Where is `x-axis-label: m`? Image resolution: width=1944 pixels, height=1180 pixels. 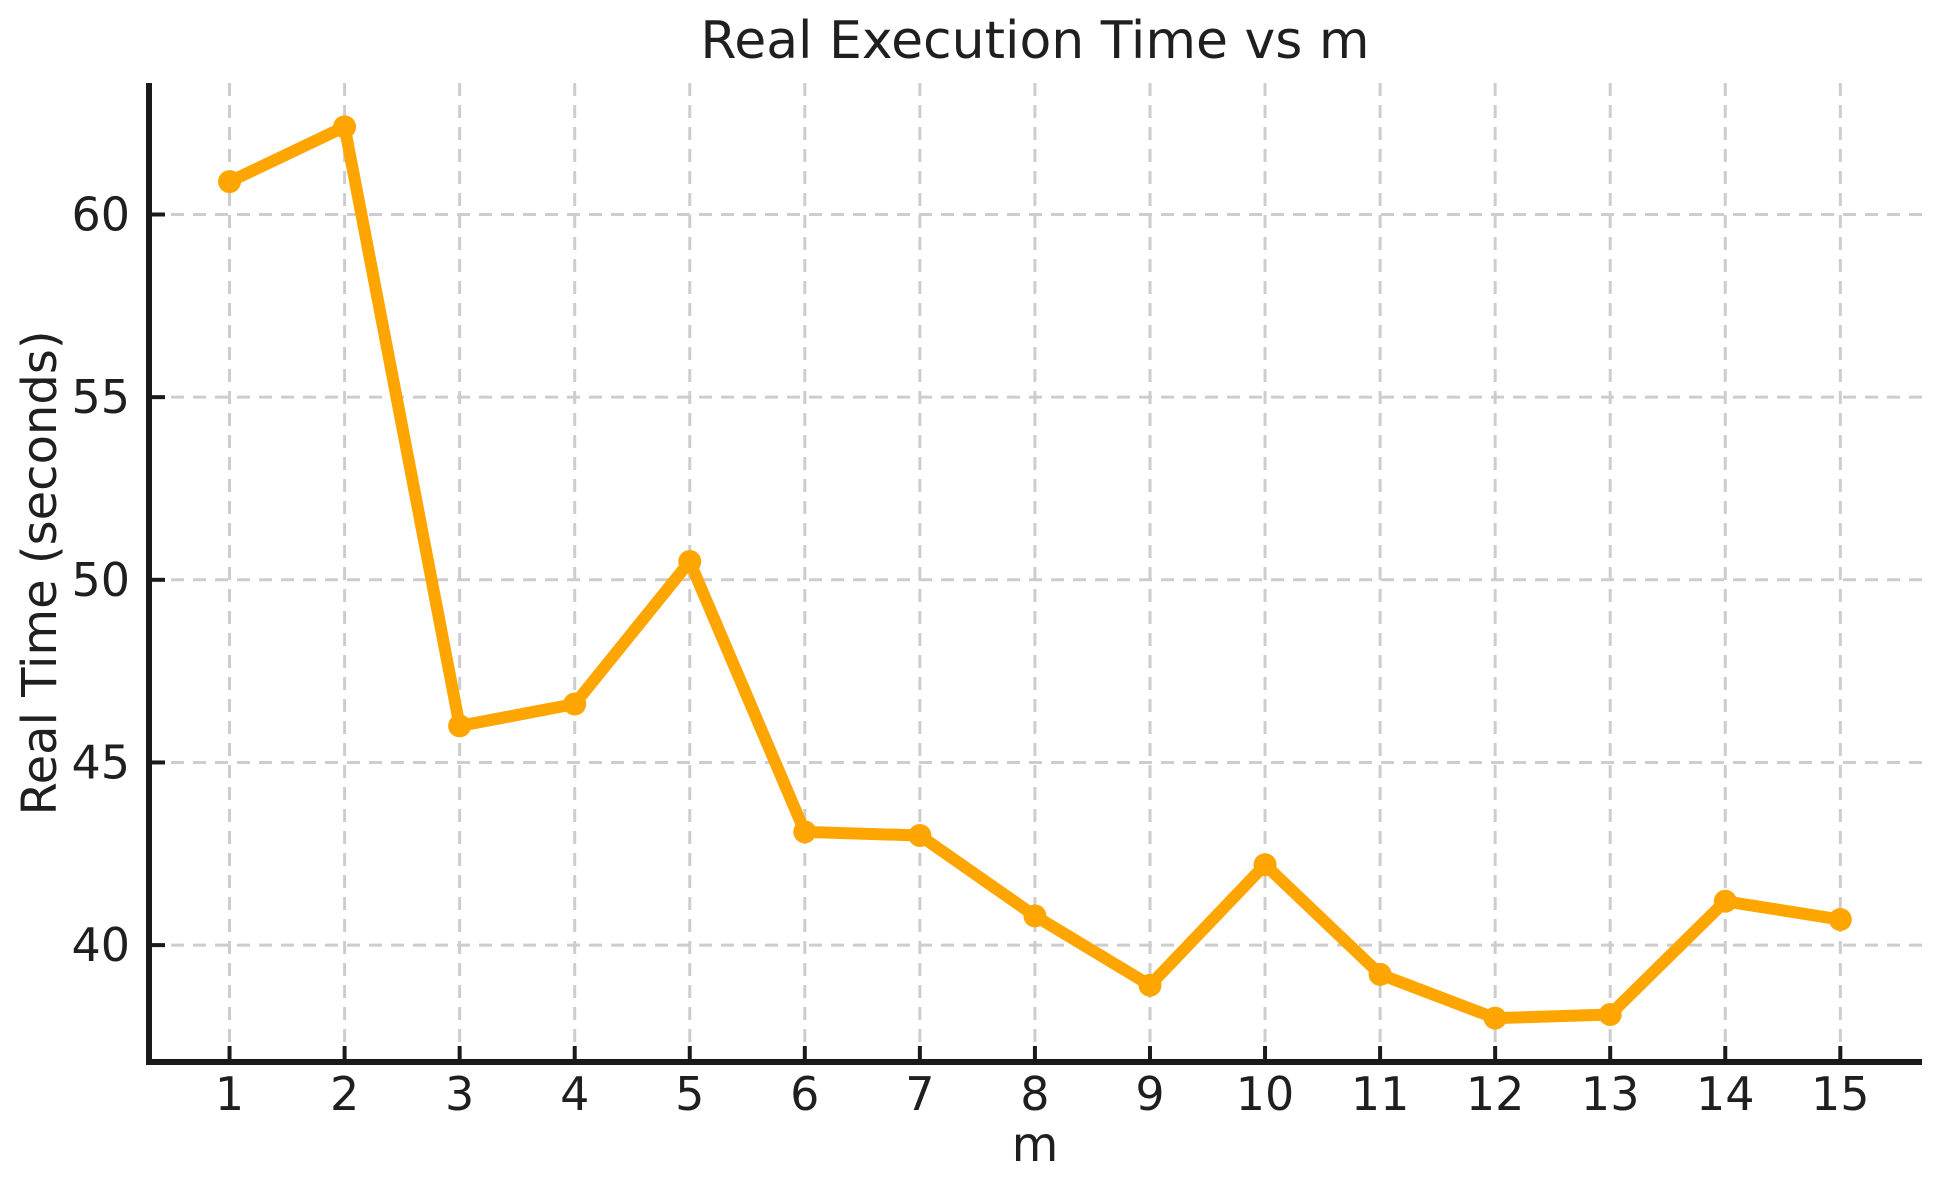 x-axis-label: m is located at coordinates (1035, 1145).